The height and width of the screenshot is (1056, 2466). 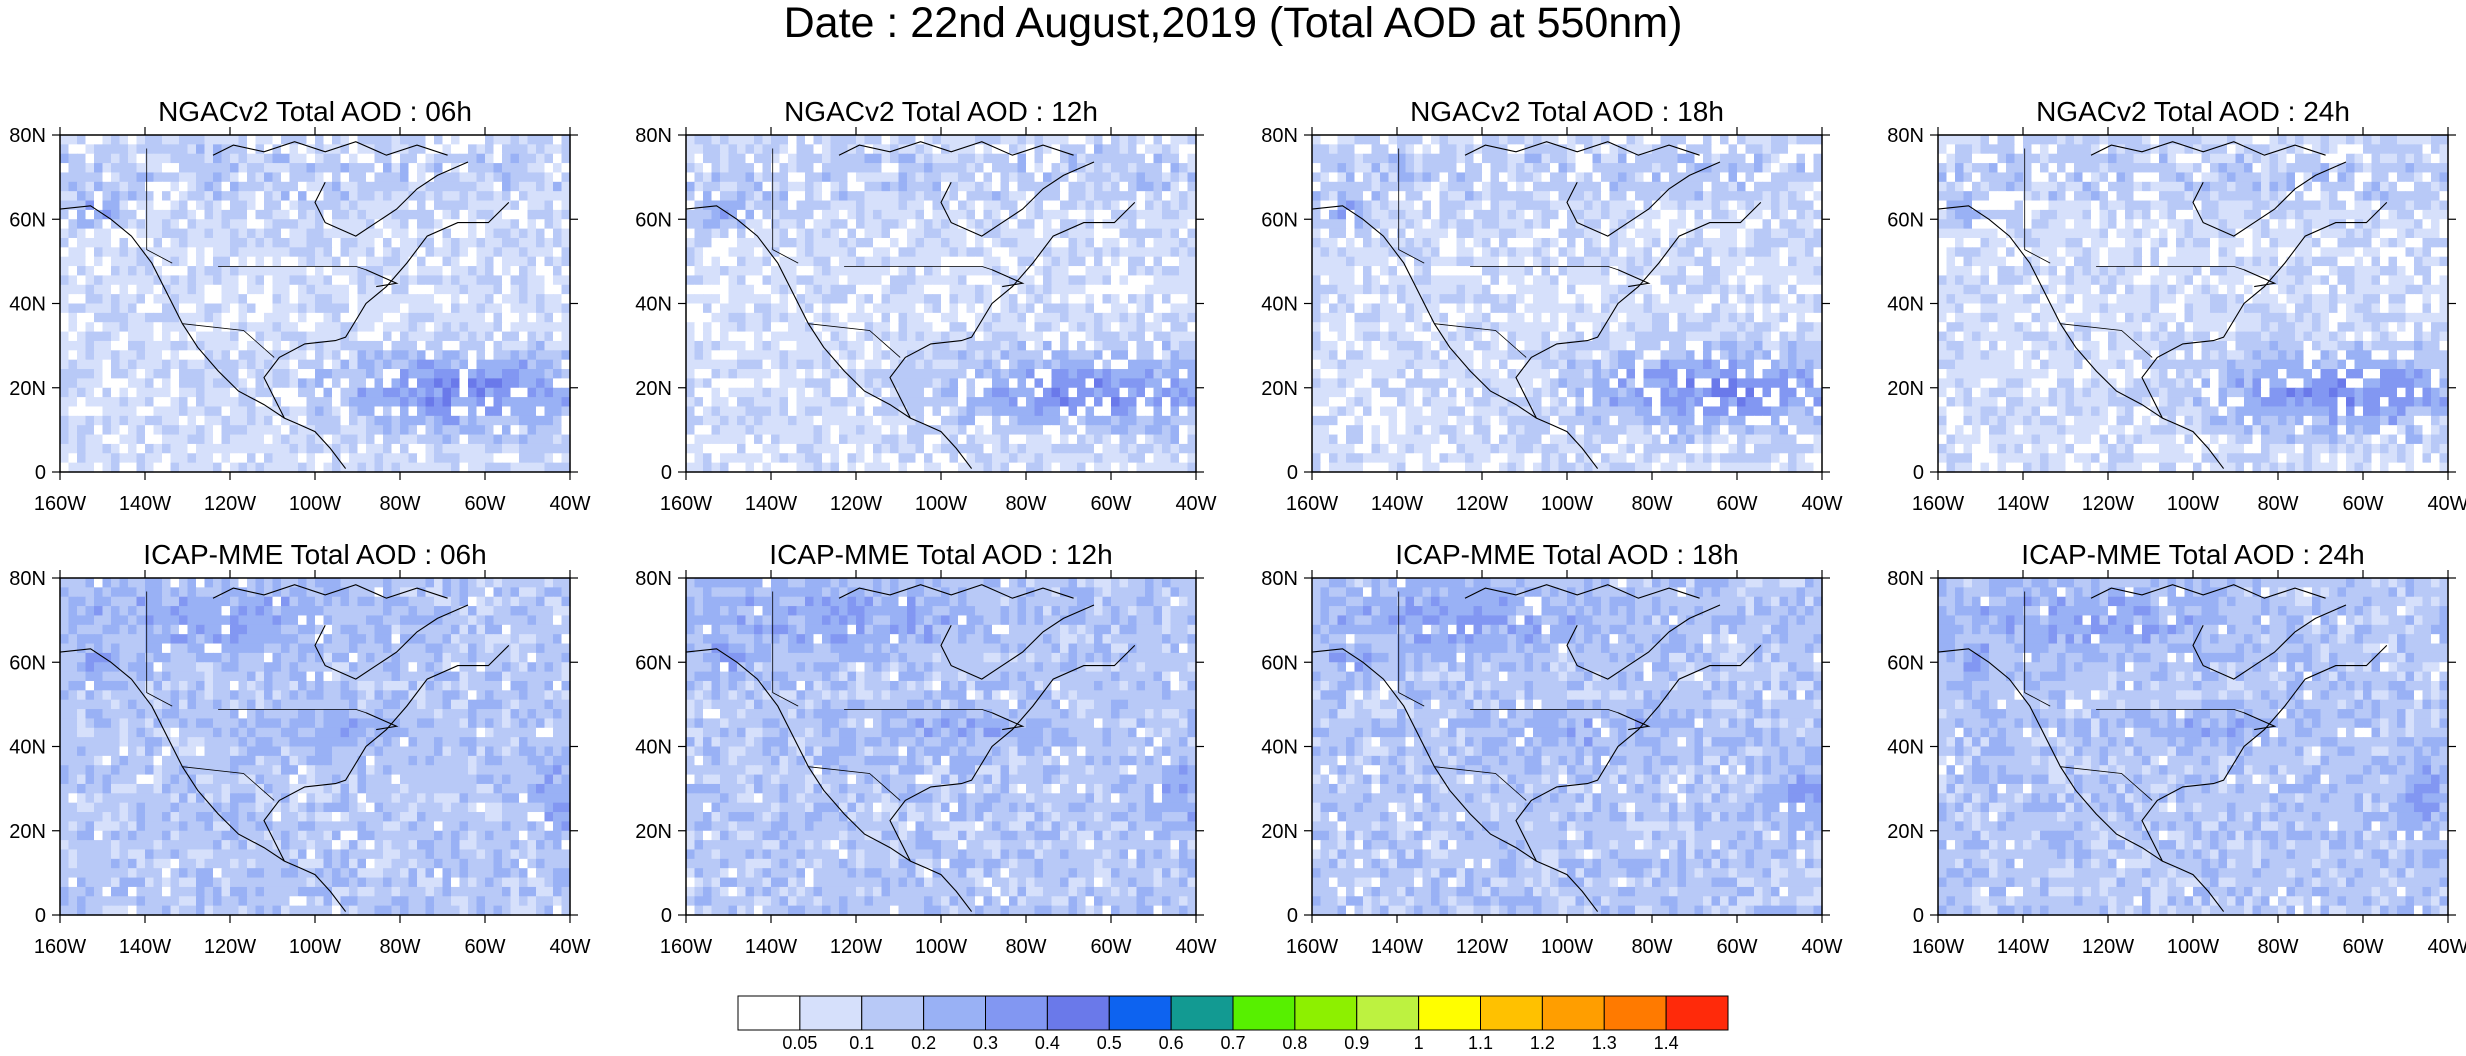 I want to click on panel-title: NGACv2 Total AOD : 06h, so click(x=315, y=111).